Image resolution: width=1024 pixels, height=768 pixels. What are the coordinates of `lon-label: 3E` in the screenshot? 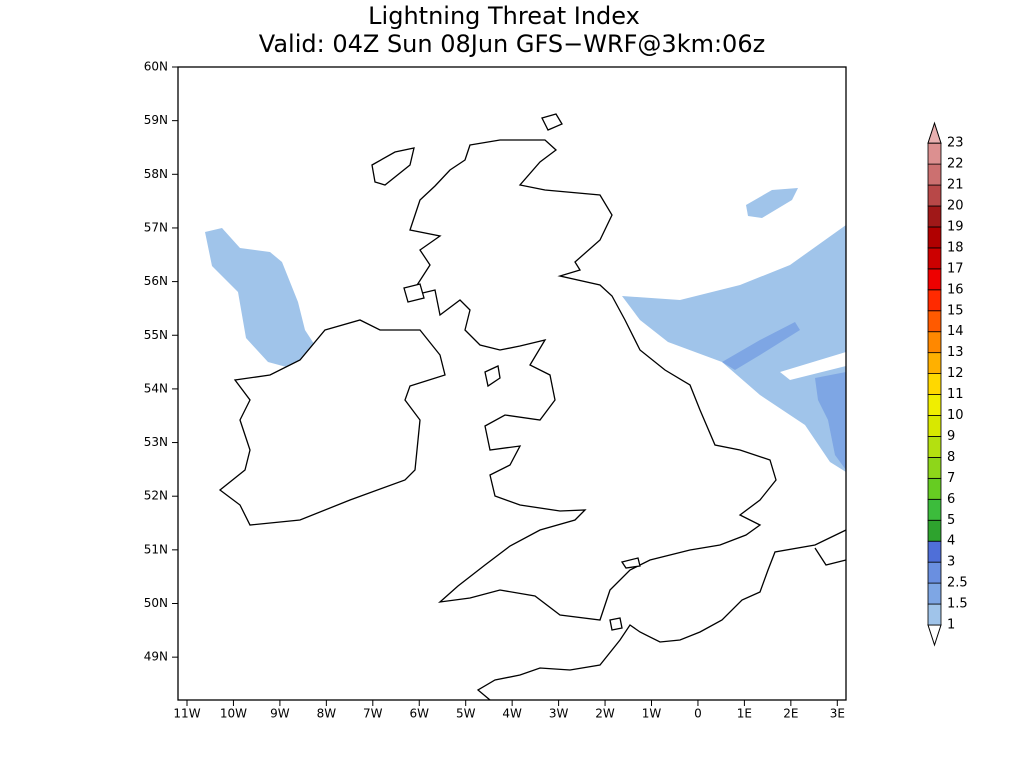 It's located at (837, 714).